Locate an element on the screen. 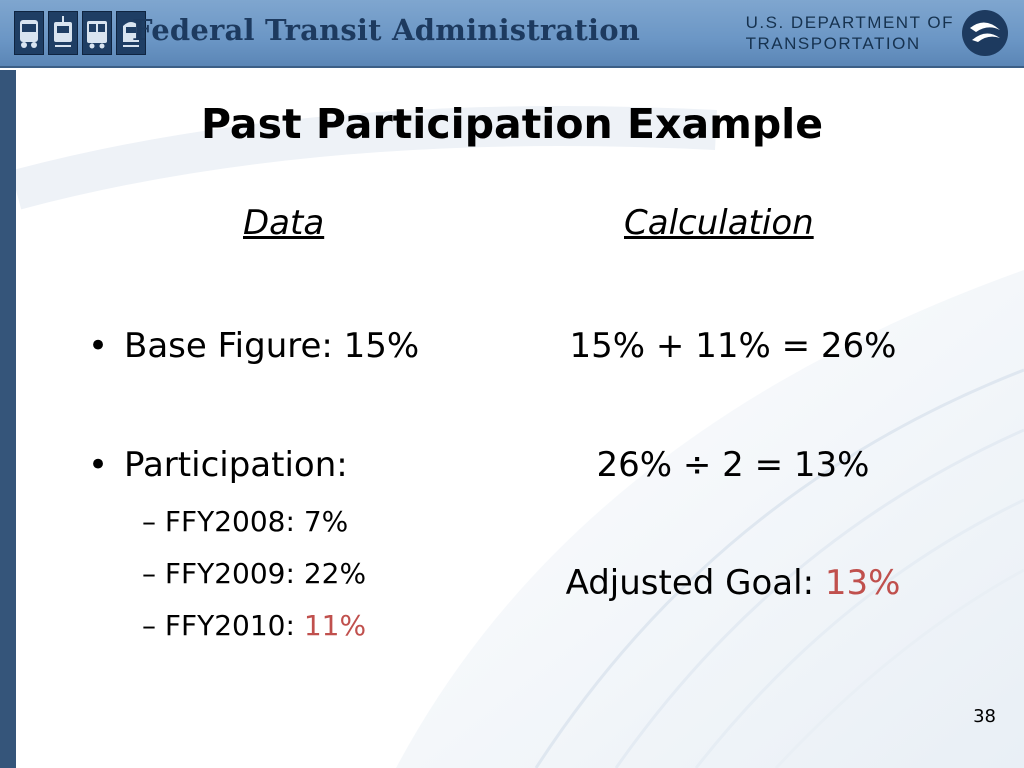 This screenshot has height=768, width=1024. transit-icons is located at coordinates (80, 33).